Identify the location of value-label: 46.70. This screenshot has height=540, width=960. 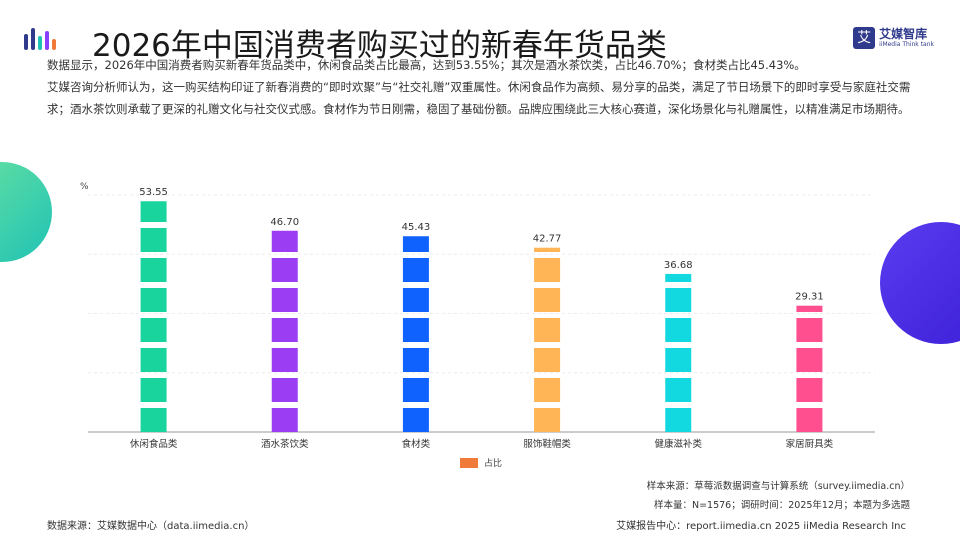
(284, 222).